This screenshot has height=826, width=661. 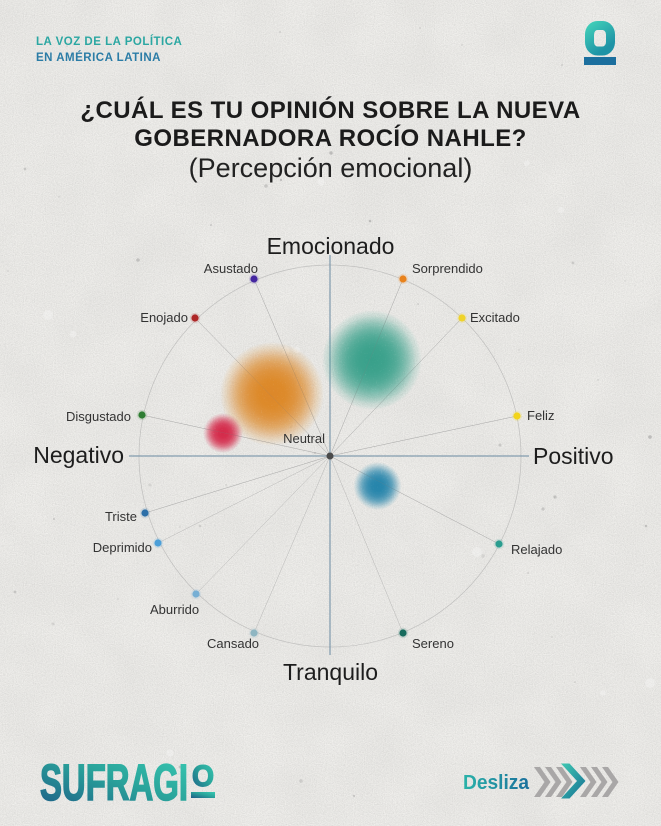 What do you see at coordinates (203, 776) in the screenshot?
I see `svg-text: O` at bounding box center [203, 776].